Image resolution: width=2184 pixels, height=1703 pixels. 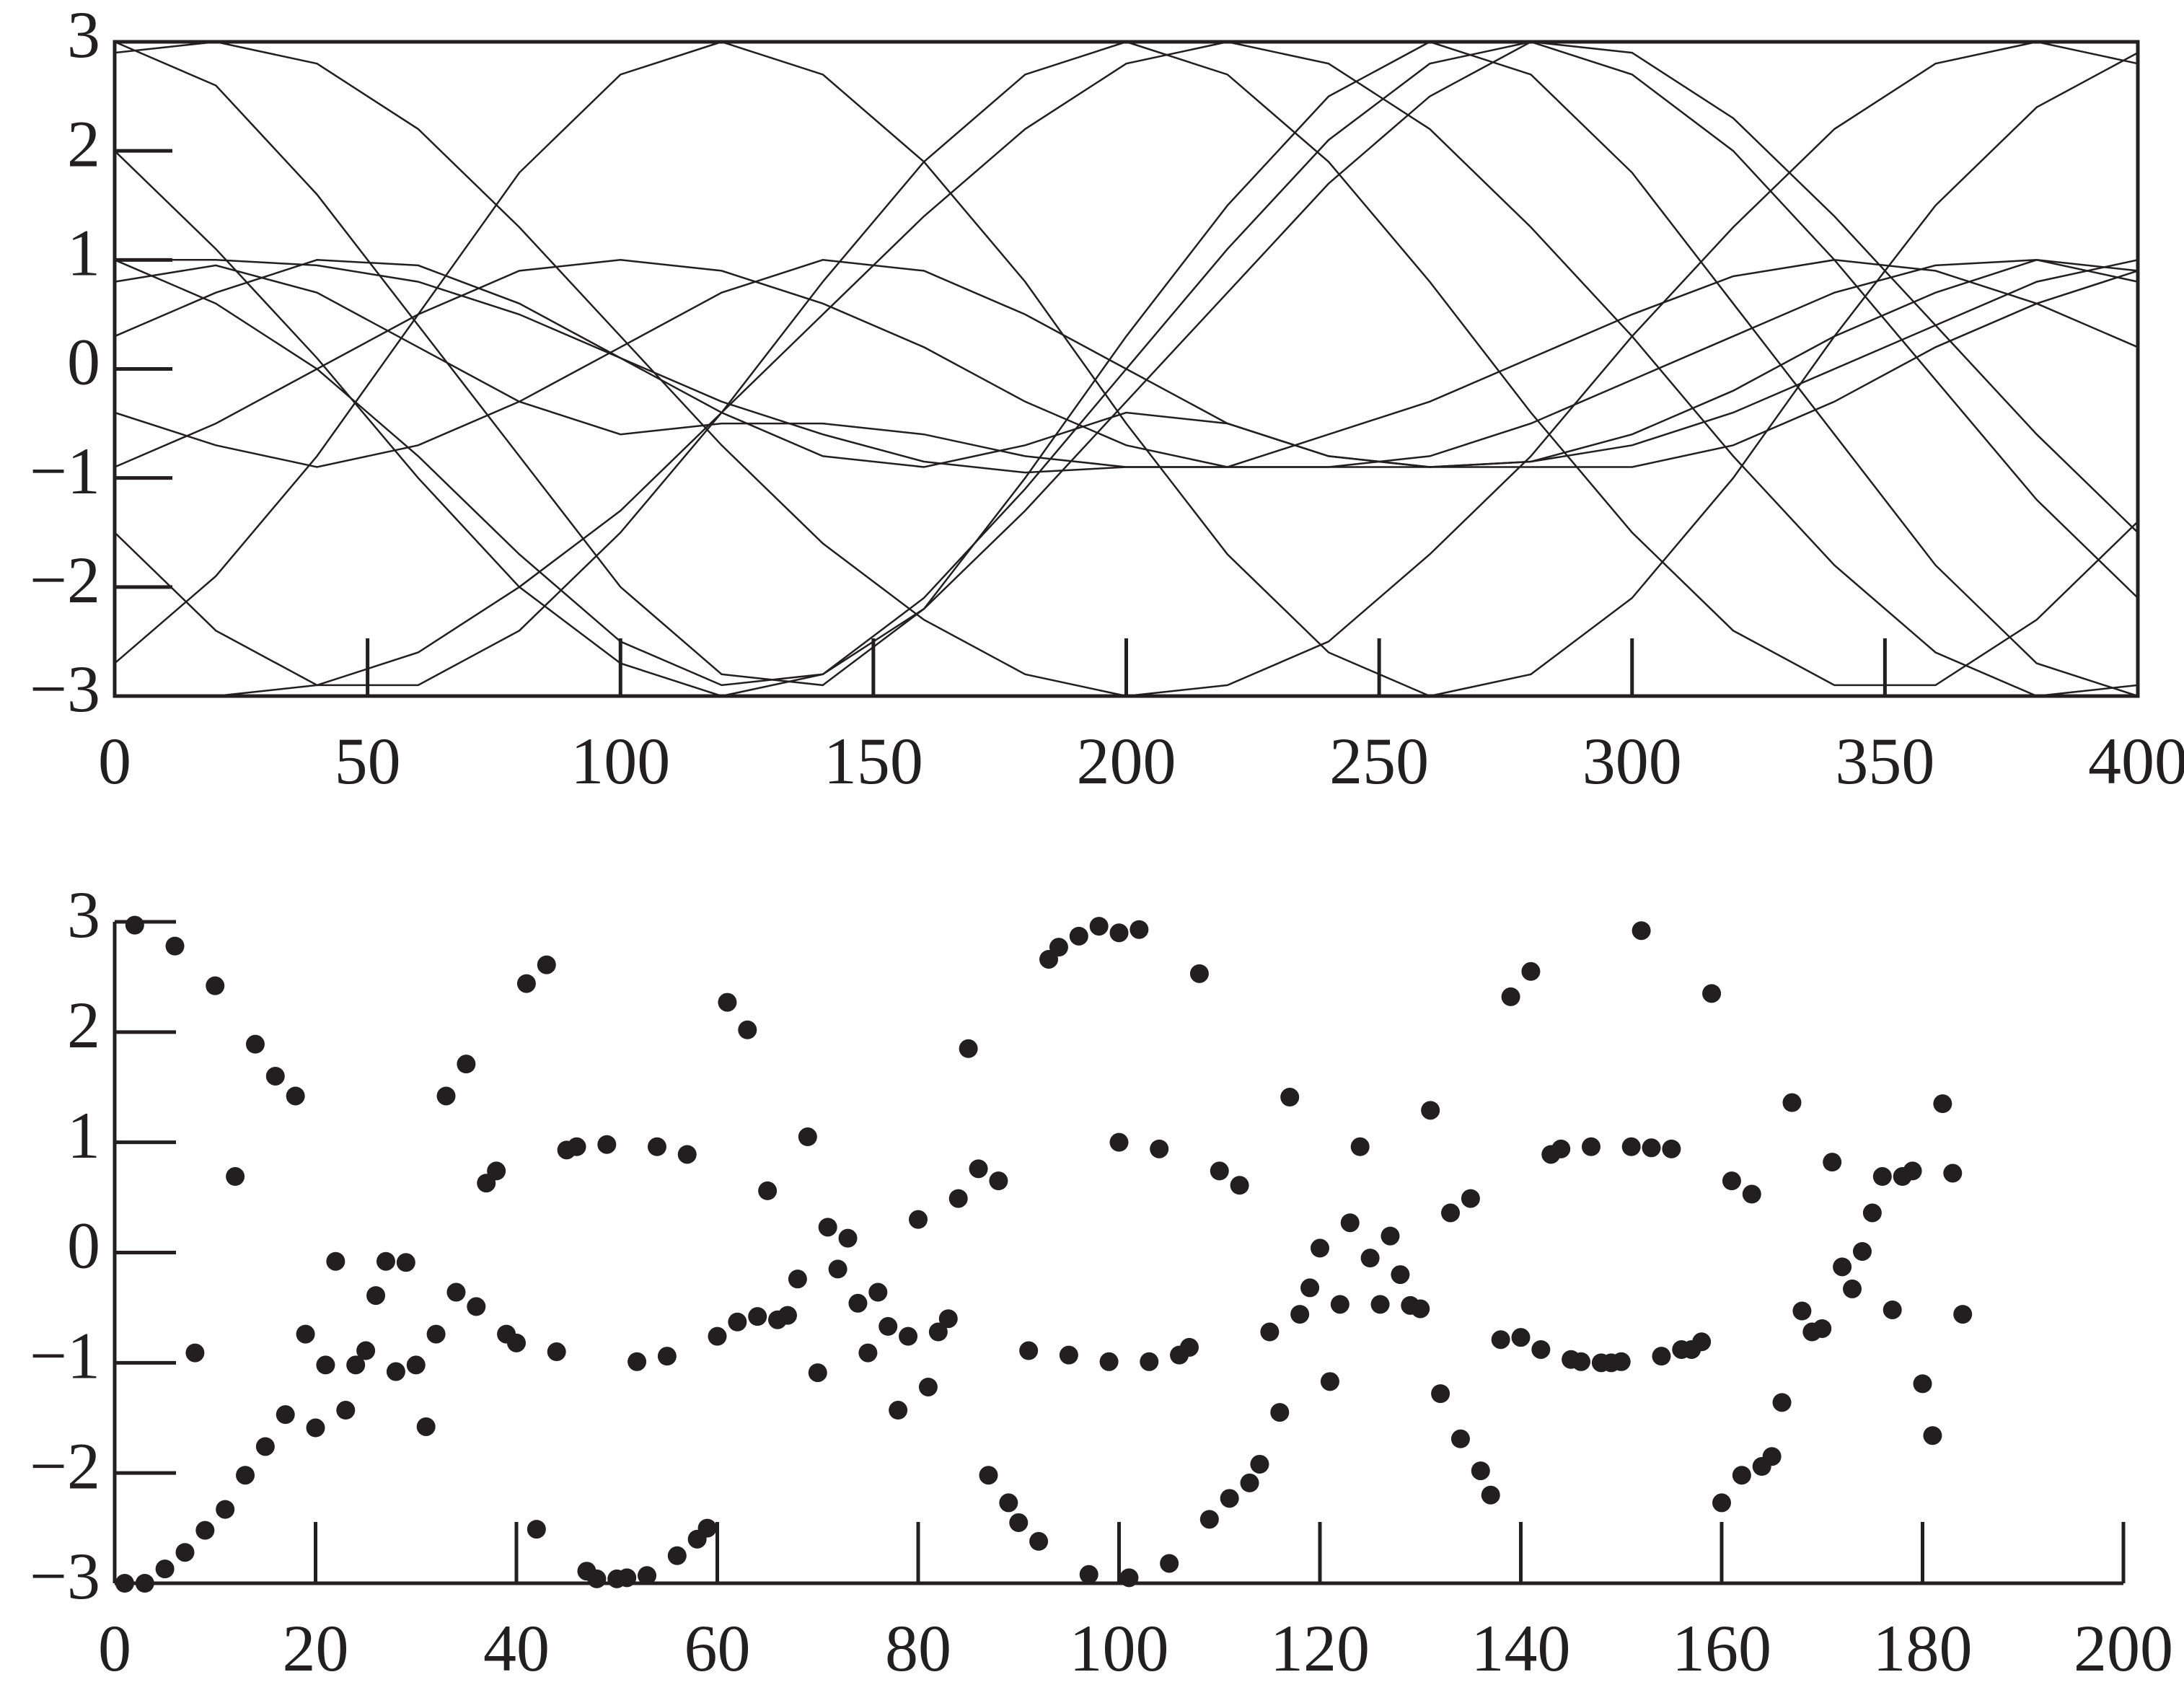 I want to click on x-tick-label: 250, so click(x=1379, y=761).